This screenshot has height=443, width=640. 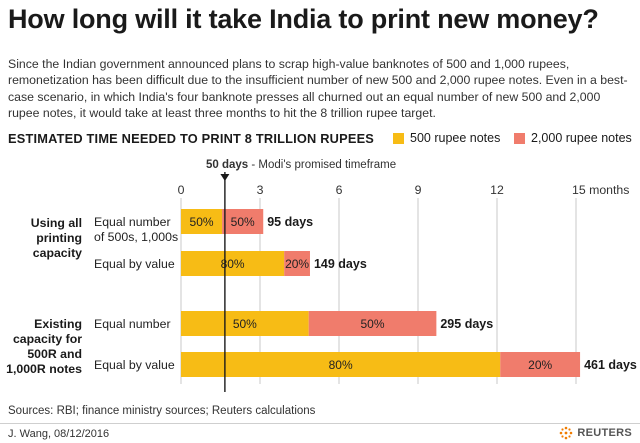 What do you see at coordinates (322, 165) in the screenshot?
I see `reference-label-desc: - Modi's promised timeframe` at bounding box center [322, 165].